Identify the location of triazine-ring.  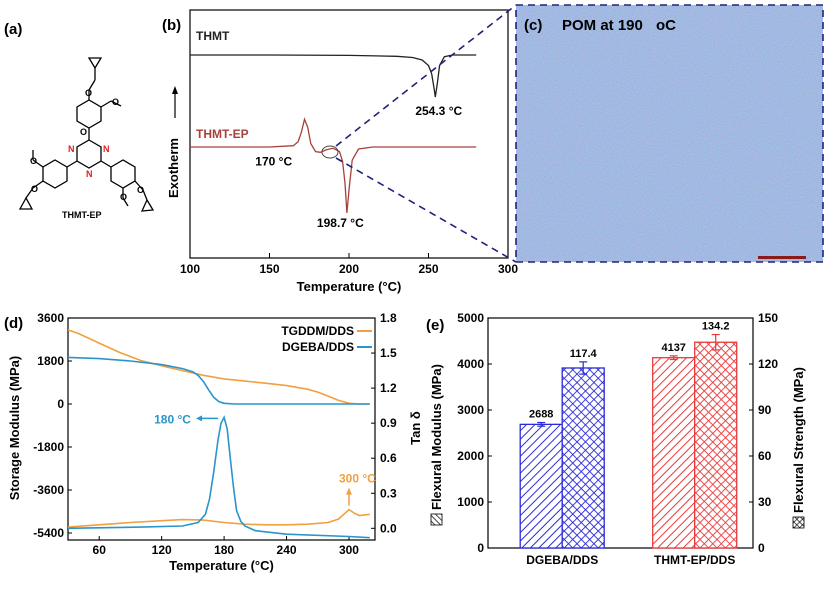
(89, 154).